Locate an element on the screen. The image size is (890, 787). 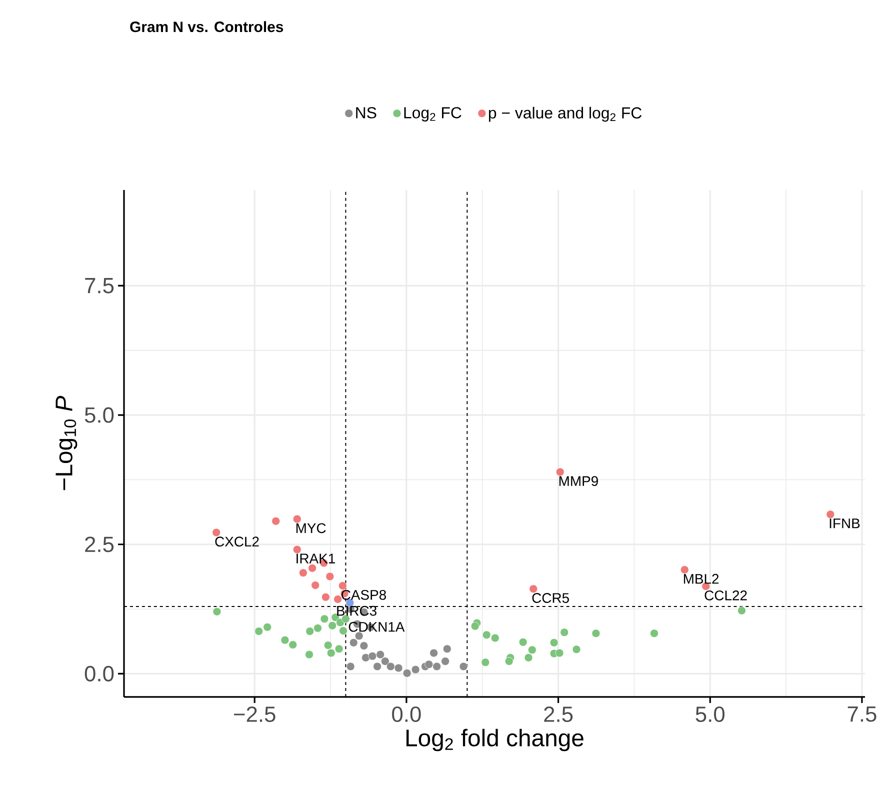
annotation: IRAK1 is located at coordinates (315, 559).